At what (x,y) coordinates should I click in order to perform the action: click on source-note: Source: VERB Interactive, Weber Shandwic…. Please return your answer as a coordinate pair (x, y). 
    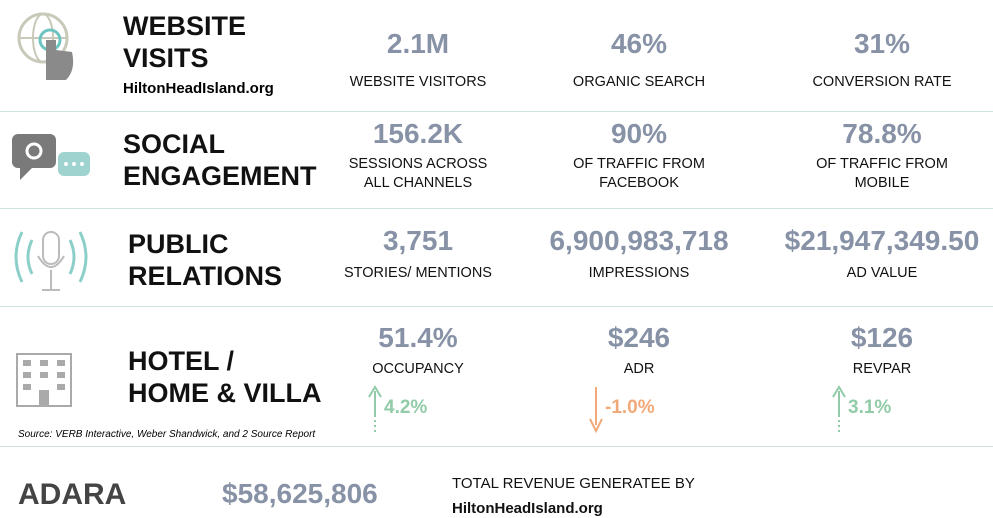
    Looking at the image, I should click on (167, 434).